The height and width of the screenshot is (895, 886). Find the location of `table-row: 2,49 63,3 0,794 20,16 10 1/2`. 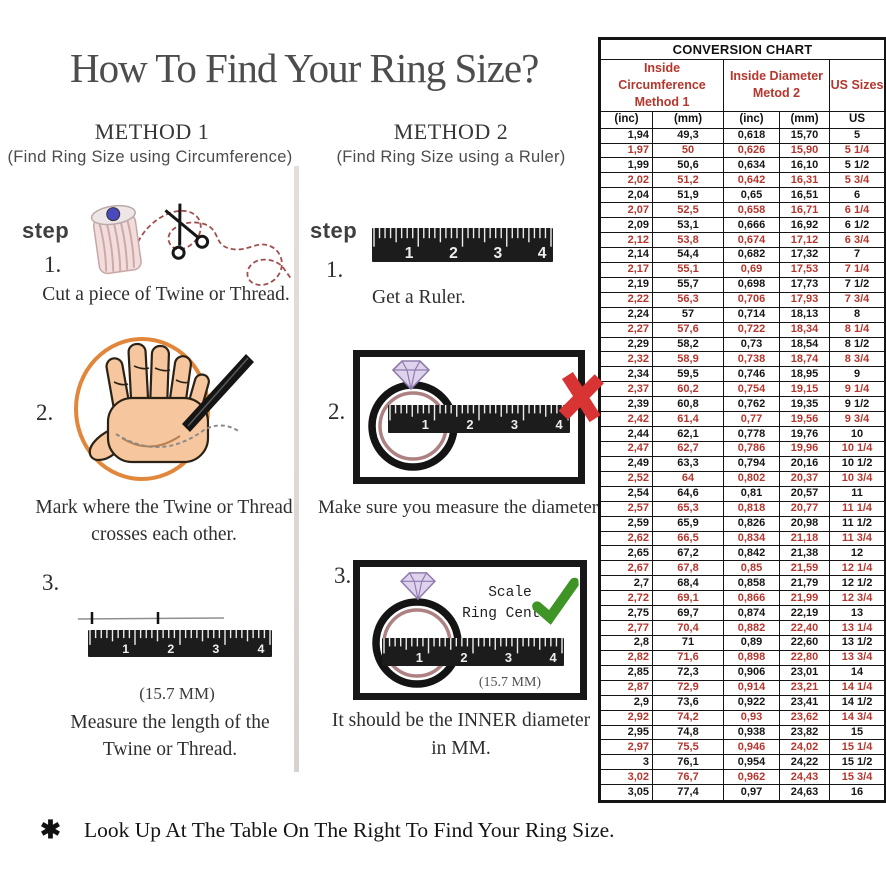

table-row: 2,49 63,3 0,794 20,16 10 1/2 is located at coordinates (742, 463).